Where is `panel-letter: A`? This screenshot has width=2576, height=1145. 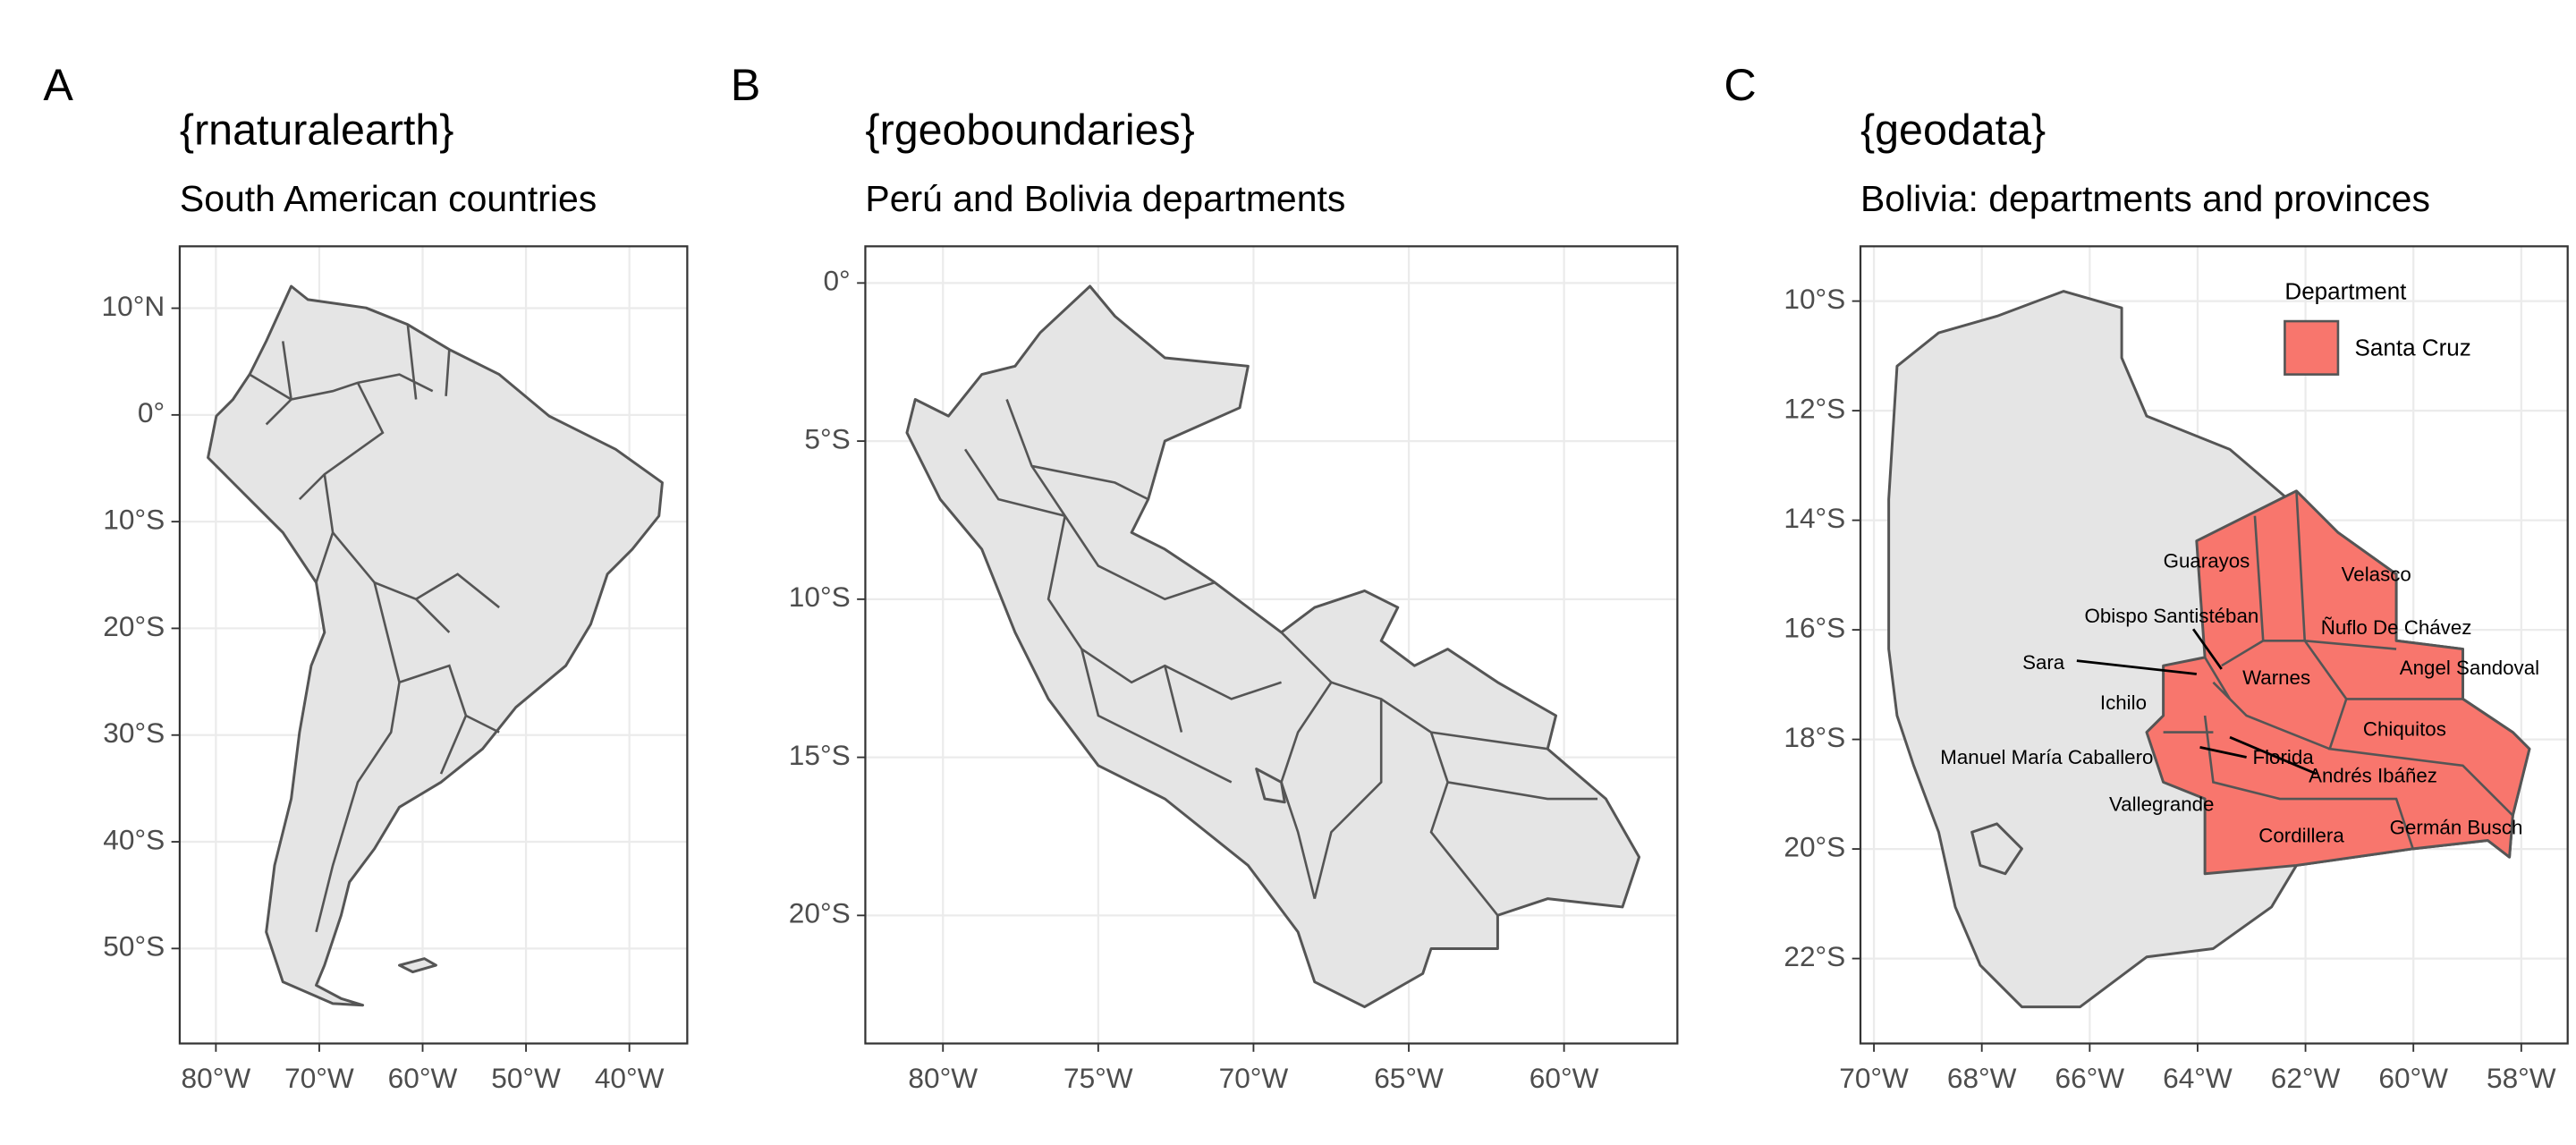 panel-letter: A is located at coordinates (58, 85).